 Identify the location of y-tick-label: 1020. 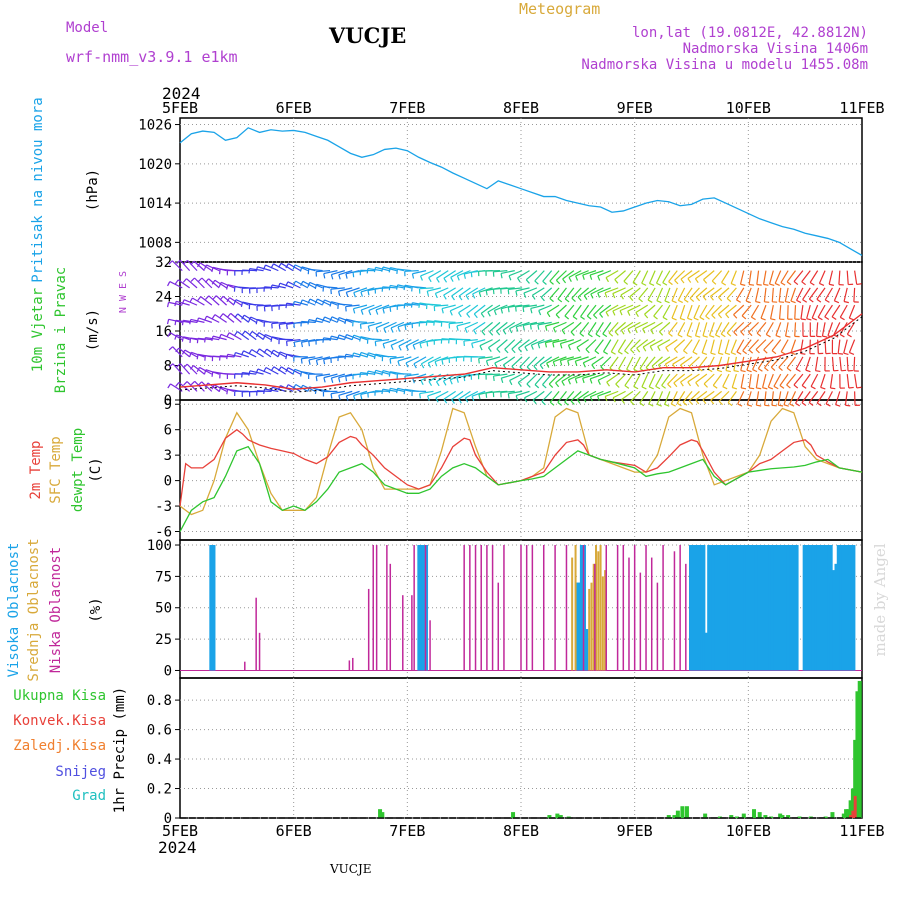
(155, 165).